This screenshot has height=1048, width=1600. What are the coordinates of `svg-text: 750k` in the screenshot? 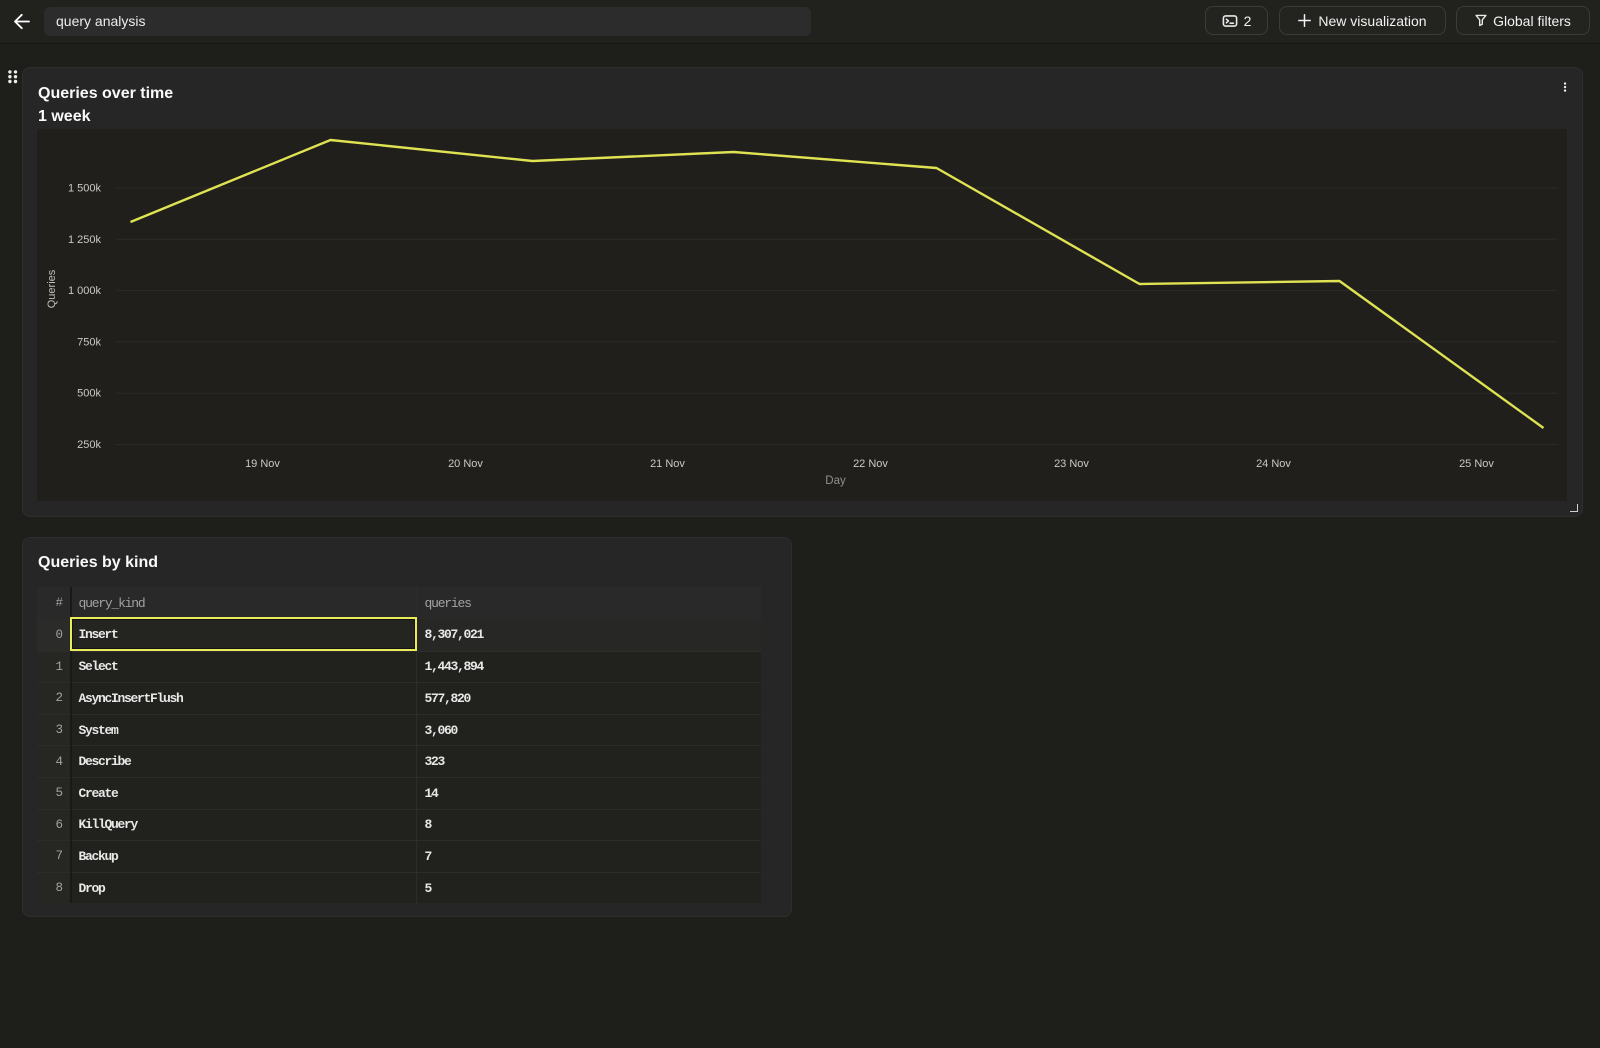 It's located at (89, 342).